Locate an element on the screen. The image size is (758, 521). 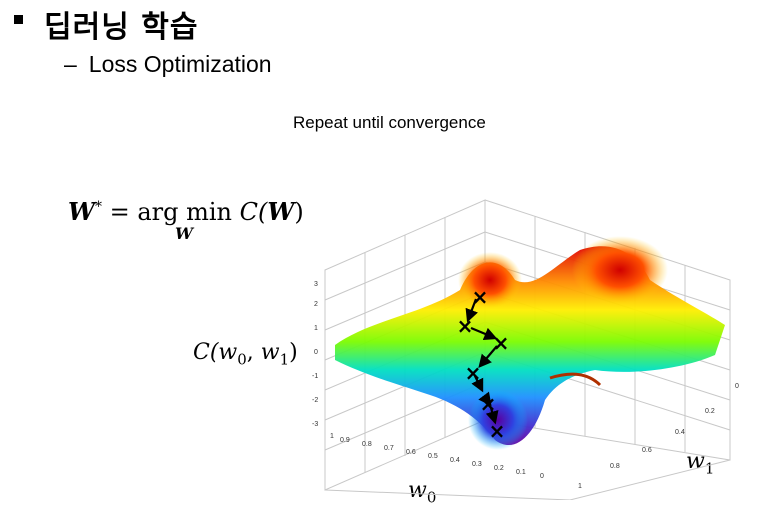
svg-text: 0.5 is located at coordinates (433, 456).